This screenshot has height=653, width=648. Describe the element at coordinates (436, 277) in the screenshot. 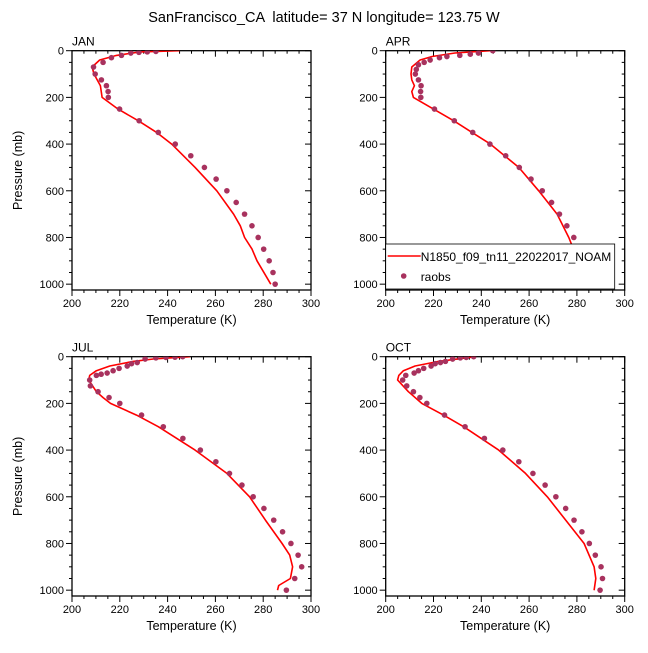

I see `legend-label-raobs: raobs` at that location.